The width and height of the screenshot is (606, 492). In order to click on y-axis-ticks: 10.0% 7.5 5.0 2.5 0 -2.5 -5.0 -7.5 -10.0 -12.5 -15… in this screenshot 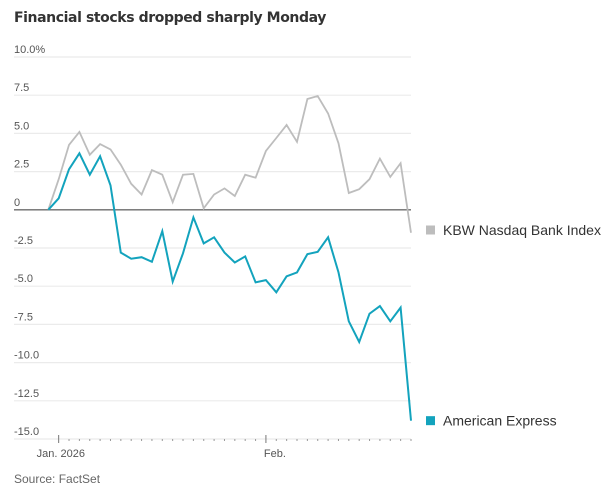, I will do `click(29, 241)`.